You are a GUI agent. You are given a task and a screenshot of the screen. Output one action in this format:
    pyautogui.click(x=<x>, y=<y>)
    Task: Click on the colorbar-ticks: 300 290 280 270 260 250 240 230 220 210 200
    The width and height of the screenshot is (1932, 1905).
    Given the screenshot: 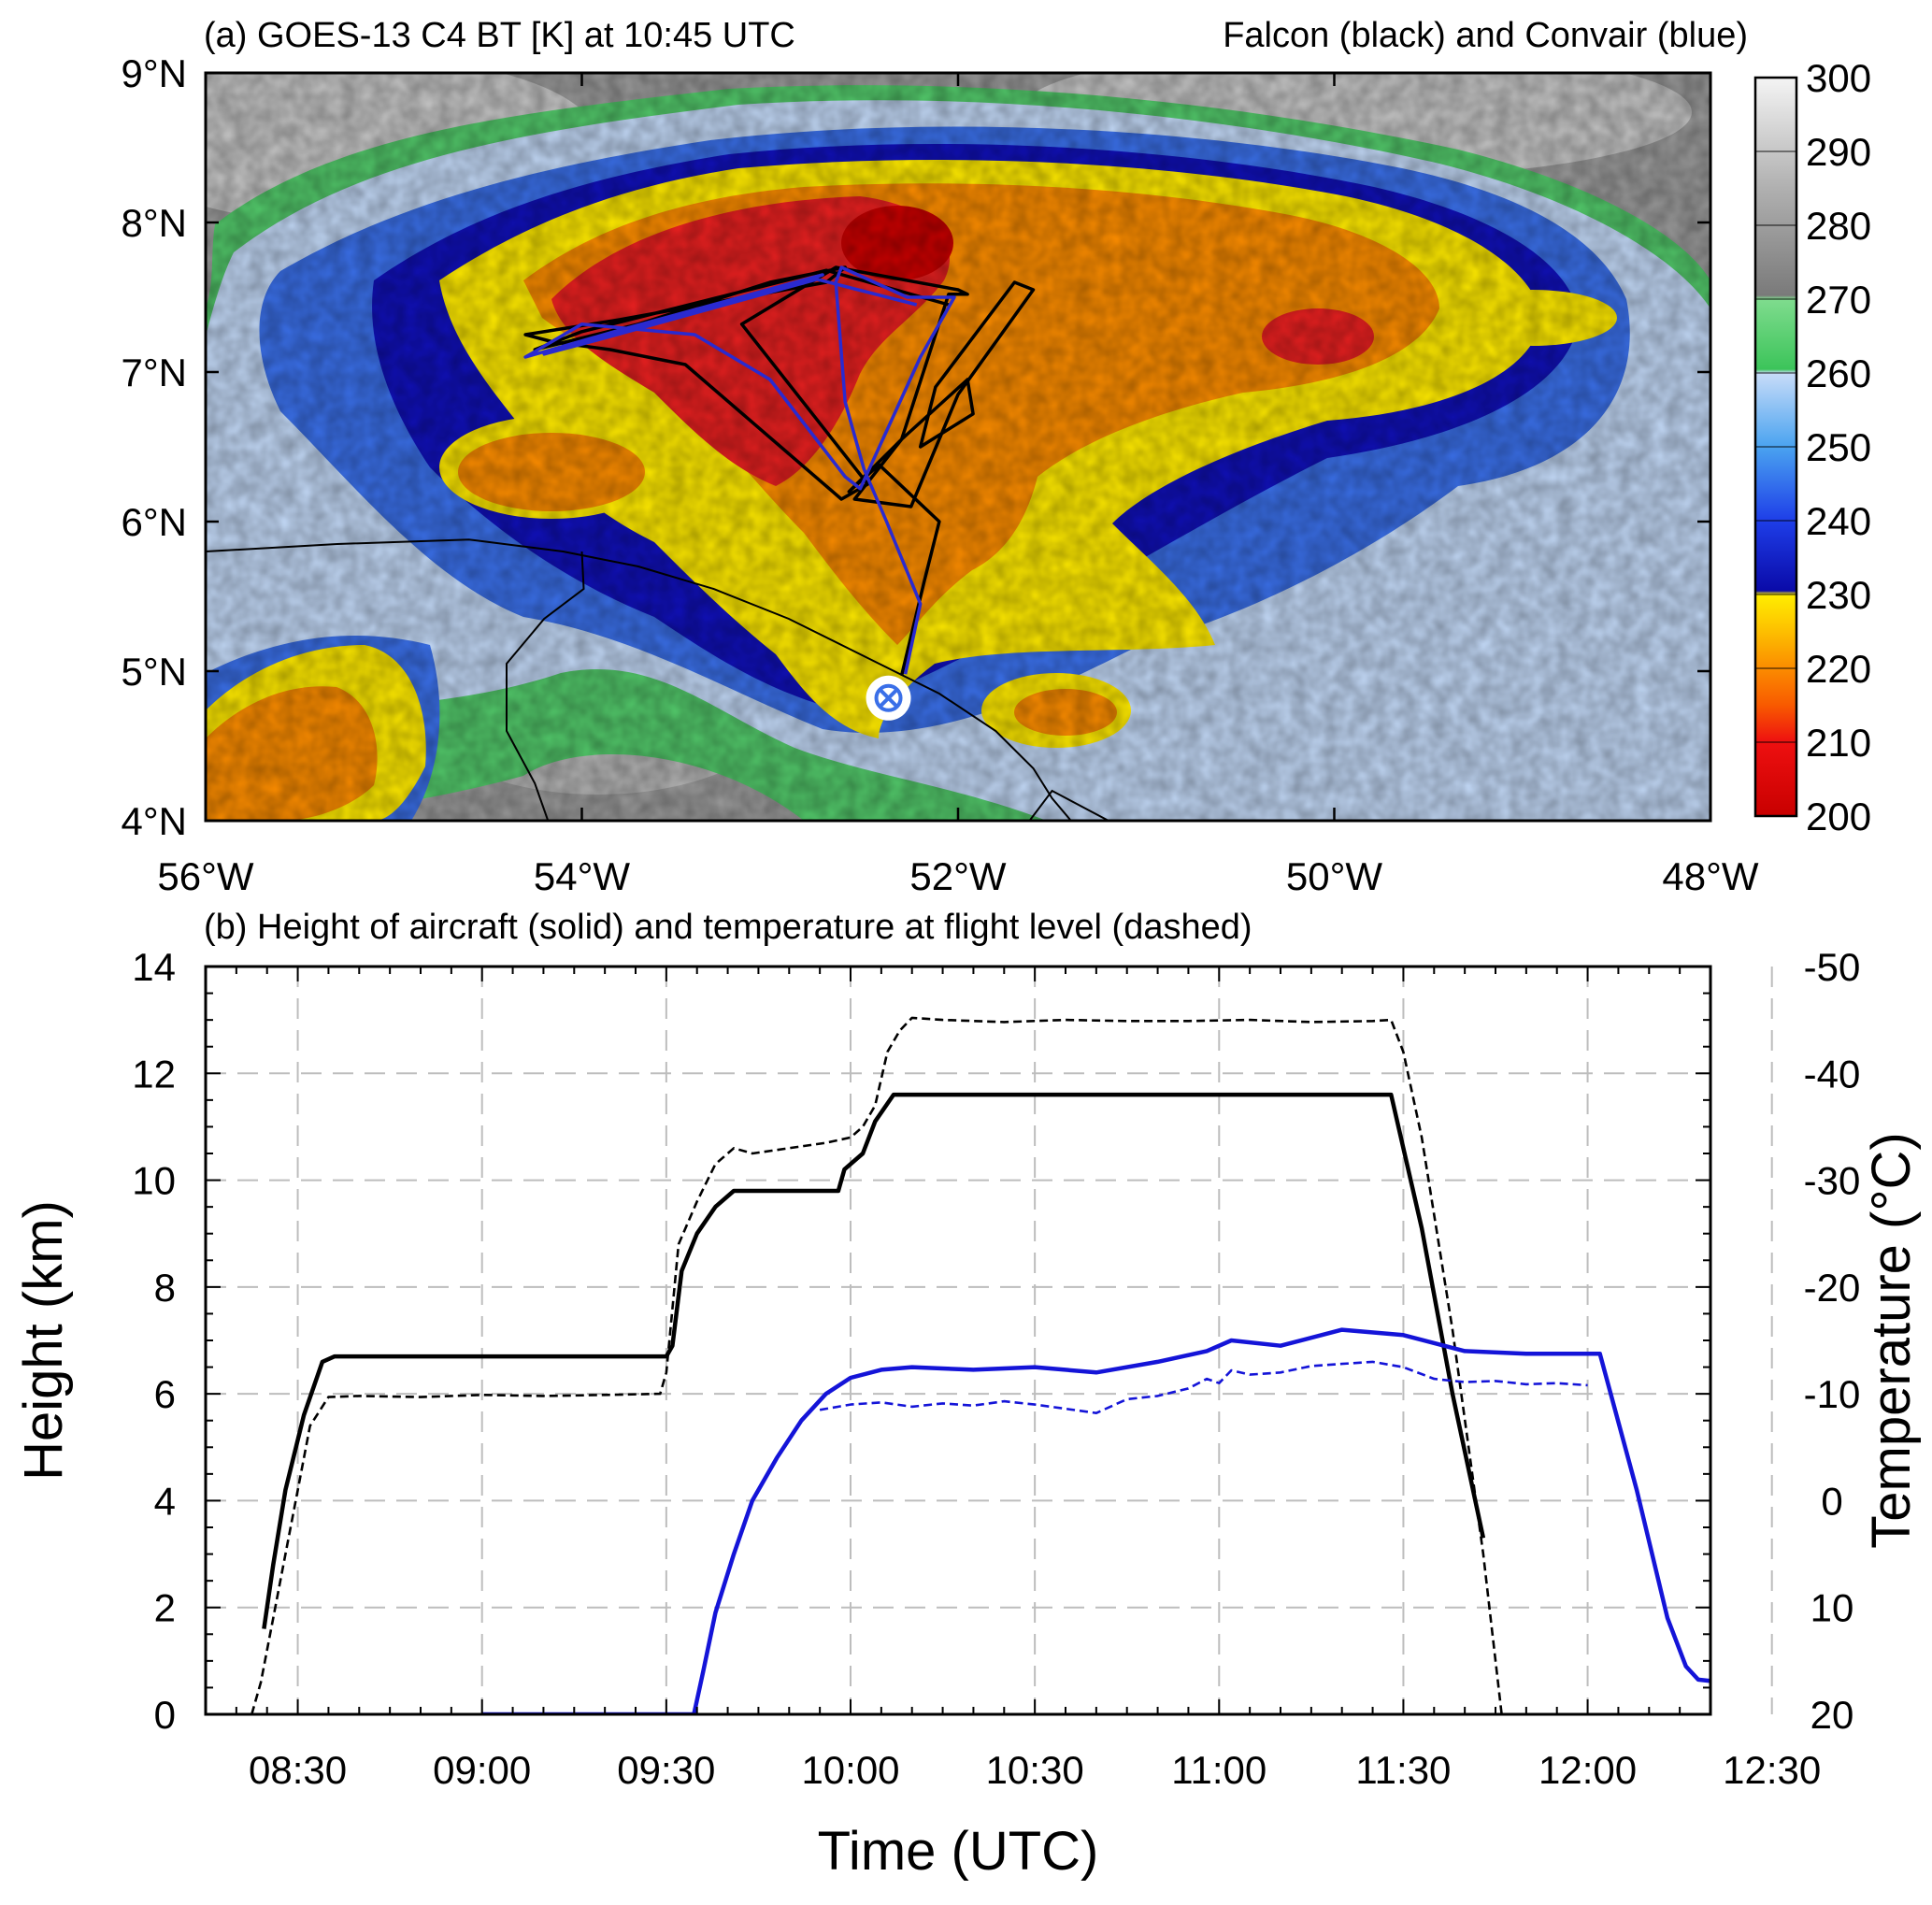 What is the action you would take?
    pyautogui.click(x=1813, y=447)
    